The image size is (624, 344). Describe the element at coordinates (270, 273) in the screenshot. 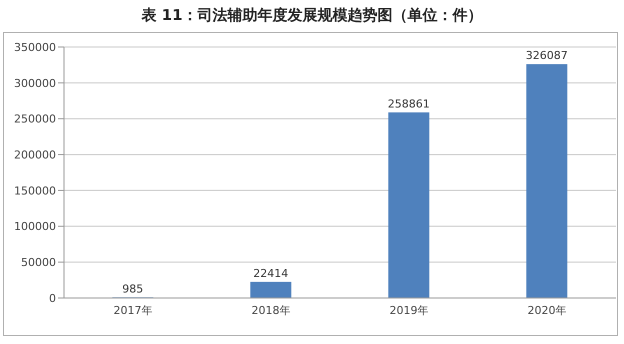

I see `data-label: 22414` at that location.